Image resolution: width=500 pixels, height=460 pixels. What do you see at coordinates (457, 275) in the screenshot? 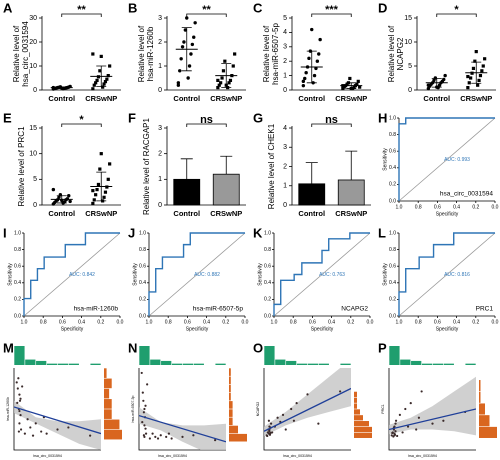
I see `auc-annotation: AUC: 0.816` at bounding box center [457, 275].